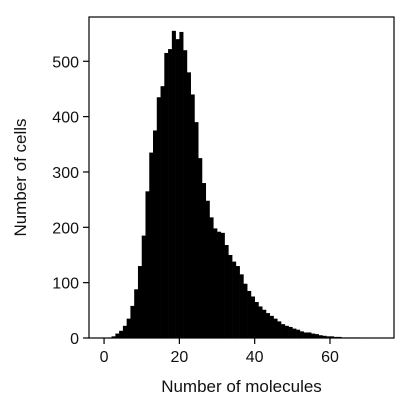 This screenshot has height=412, width=413. Describe the element at coordinates (65, 228) in the screenshot. I see `y-tick-label: 200` at that location.